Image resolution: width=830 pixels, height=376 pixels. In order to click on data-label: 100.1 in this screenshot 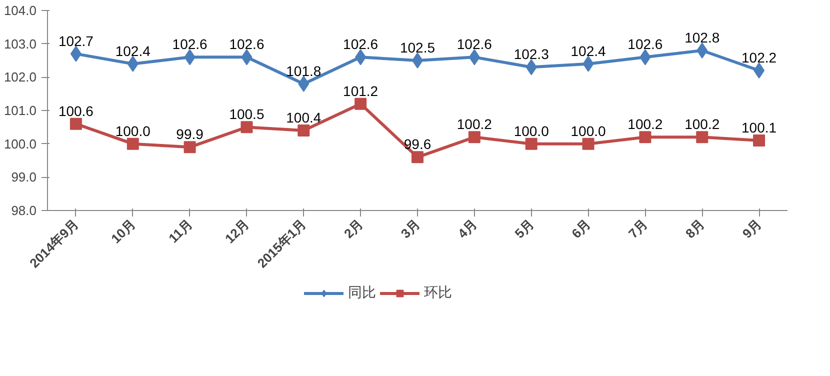, I will do `click(759, 128)`.